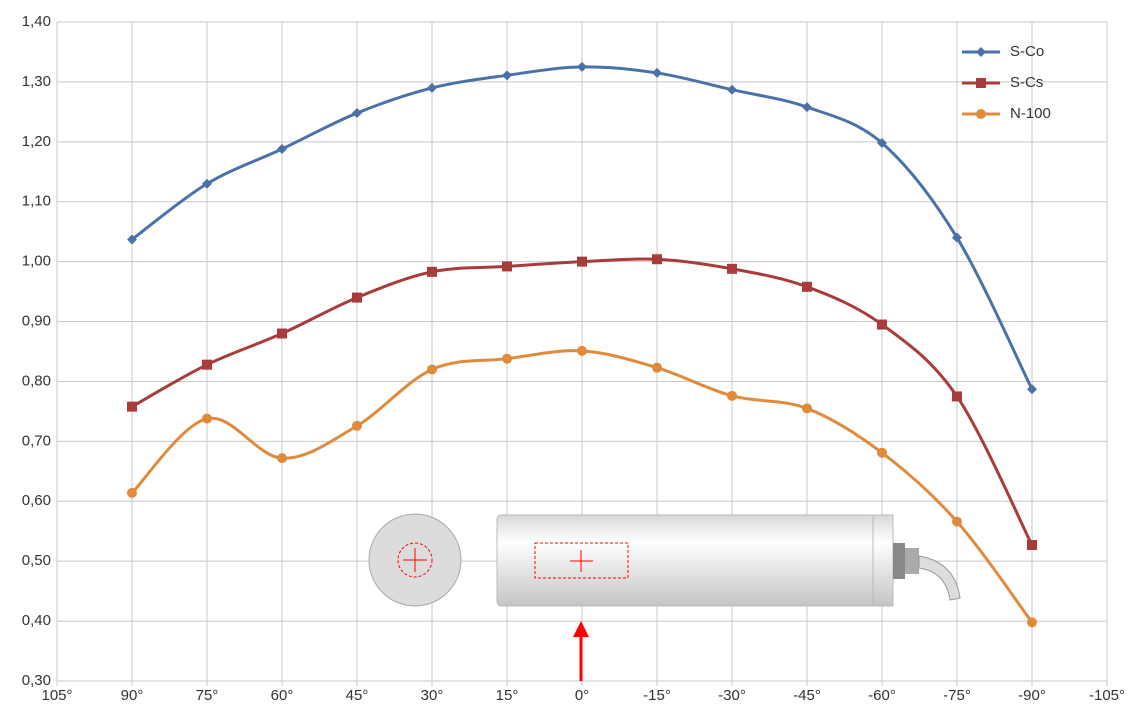 This screenshot has width=1138, height=708. Describe the element at coordinates (36, 321) in the screenshot. I see `y-tick-label: 0,90` at that location.